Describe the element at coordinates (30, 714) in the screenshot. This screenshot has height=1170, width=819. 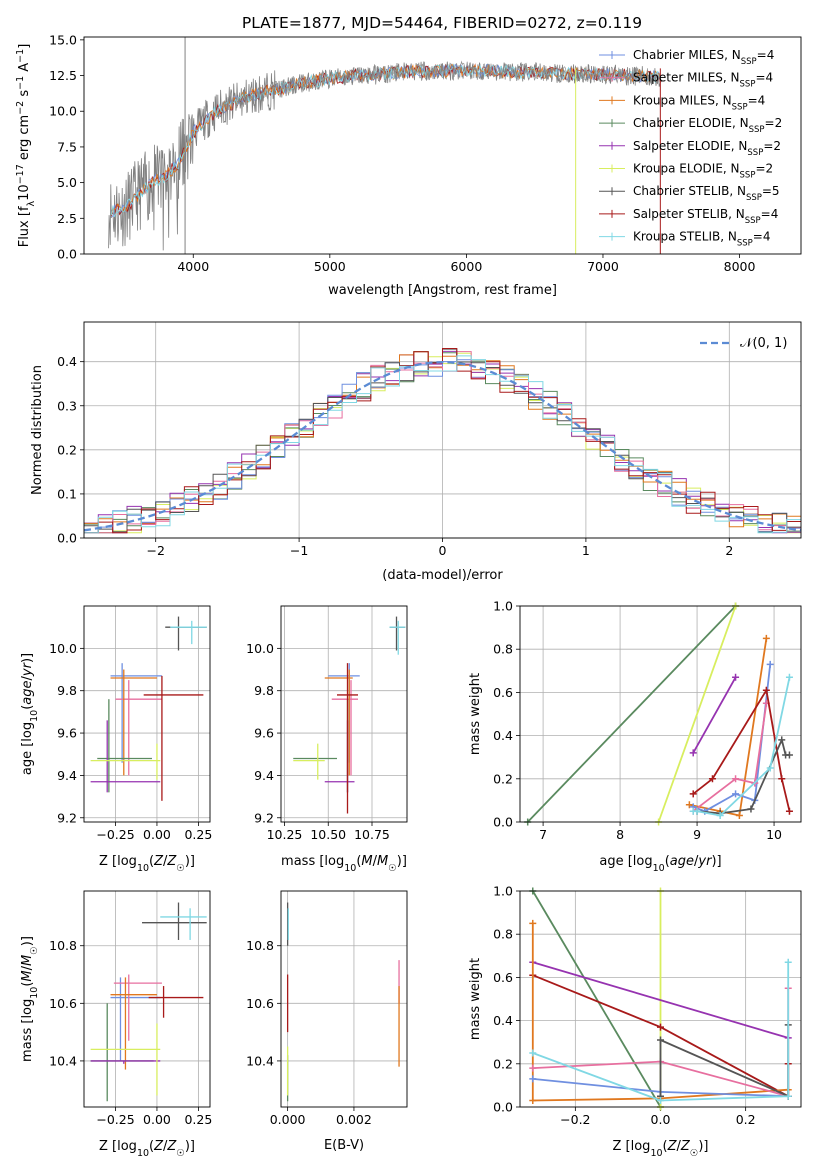
I see `y-axis-label: age [log10(age/yr)]` at that location.